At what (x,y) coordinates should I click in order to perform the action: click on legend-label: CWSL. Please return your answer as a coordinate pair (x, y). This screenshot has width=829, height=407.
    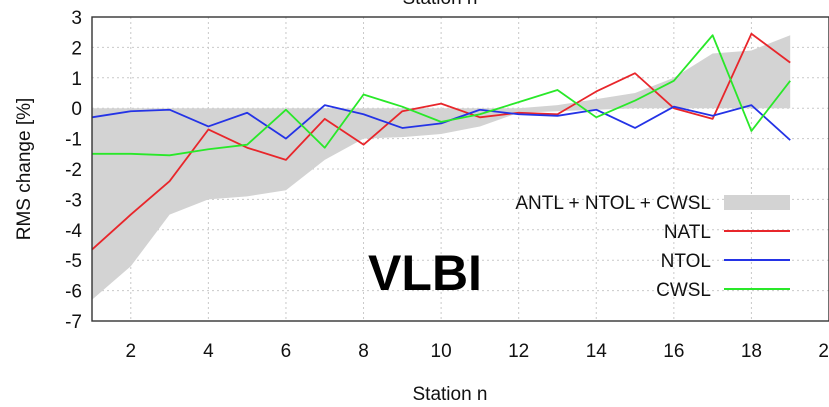
    Looking at the image, I should click on (683, 290).